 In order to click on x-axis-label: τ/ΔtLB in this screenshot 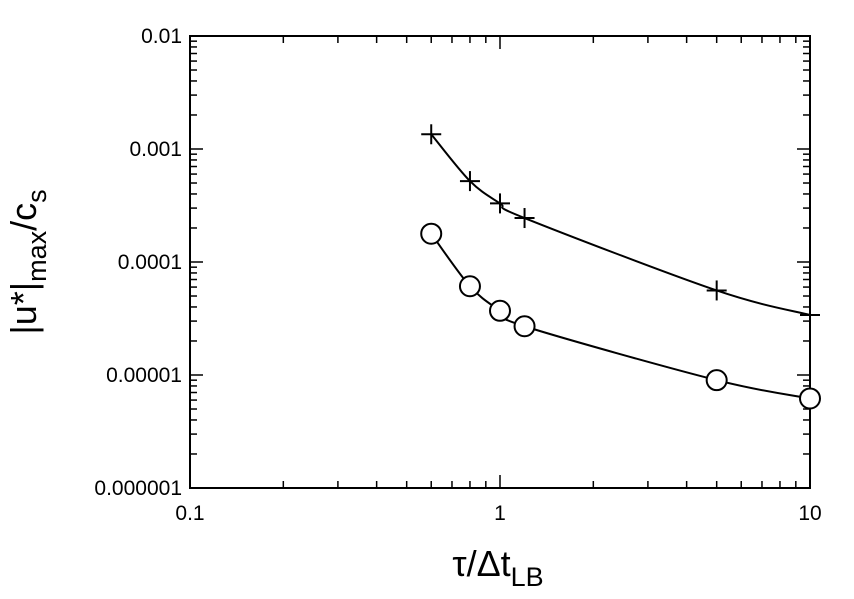, I will do `click(497, 567)`.